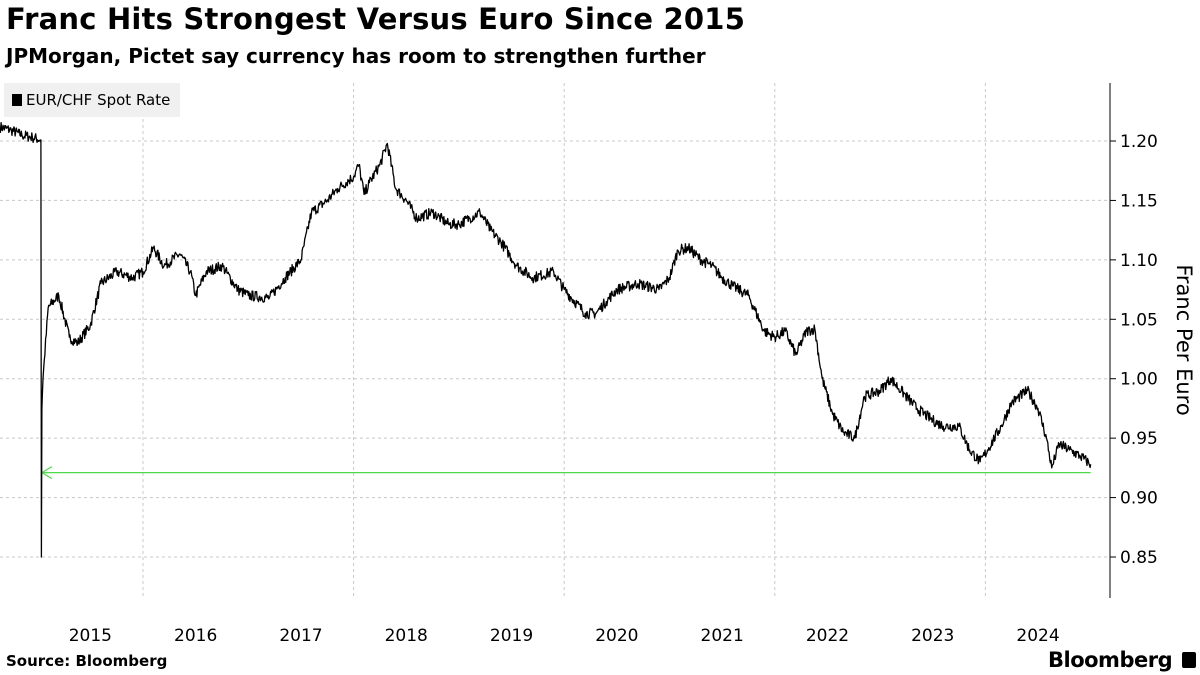 The height and width of the screenshot is (675, 1200). What do you see at coordinates (1189, 660) in the screenshot?
I see `bloomberg-chart-icon` at bounding box center [1189, 660].